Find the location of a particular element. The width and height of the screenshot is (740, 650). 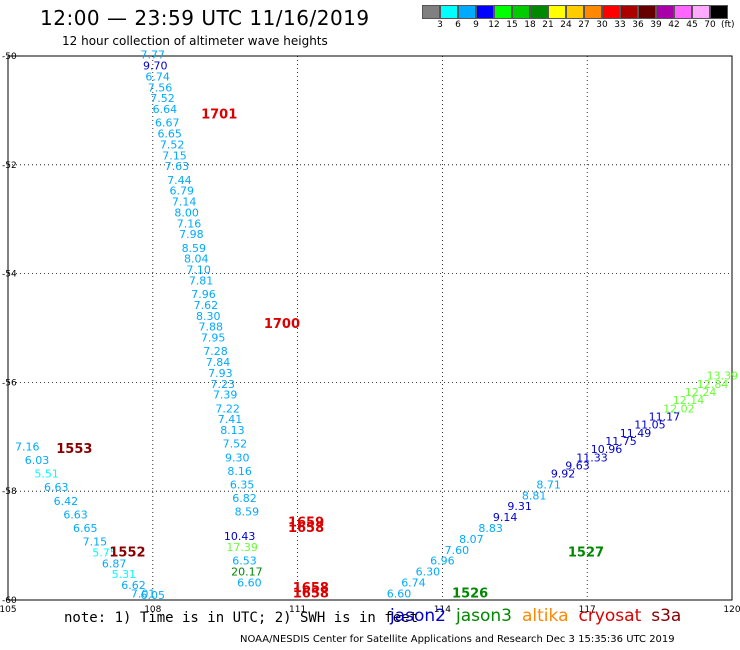

data-point-label: 6.74 is located at coordinates (157, 76).